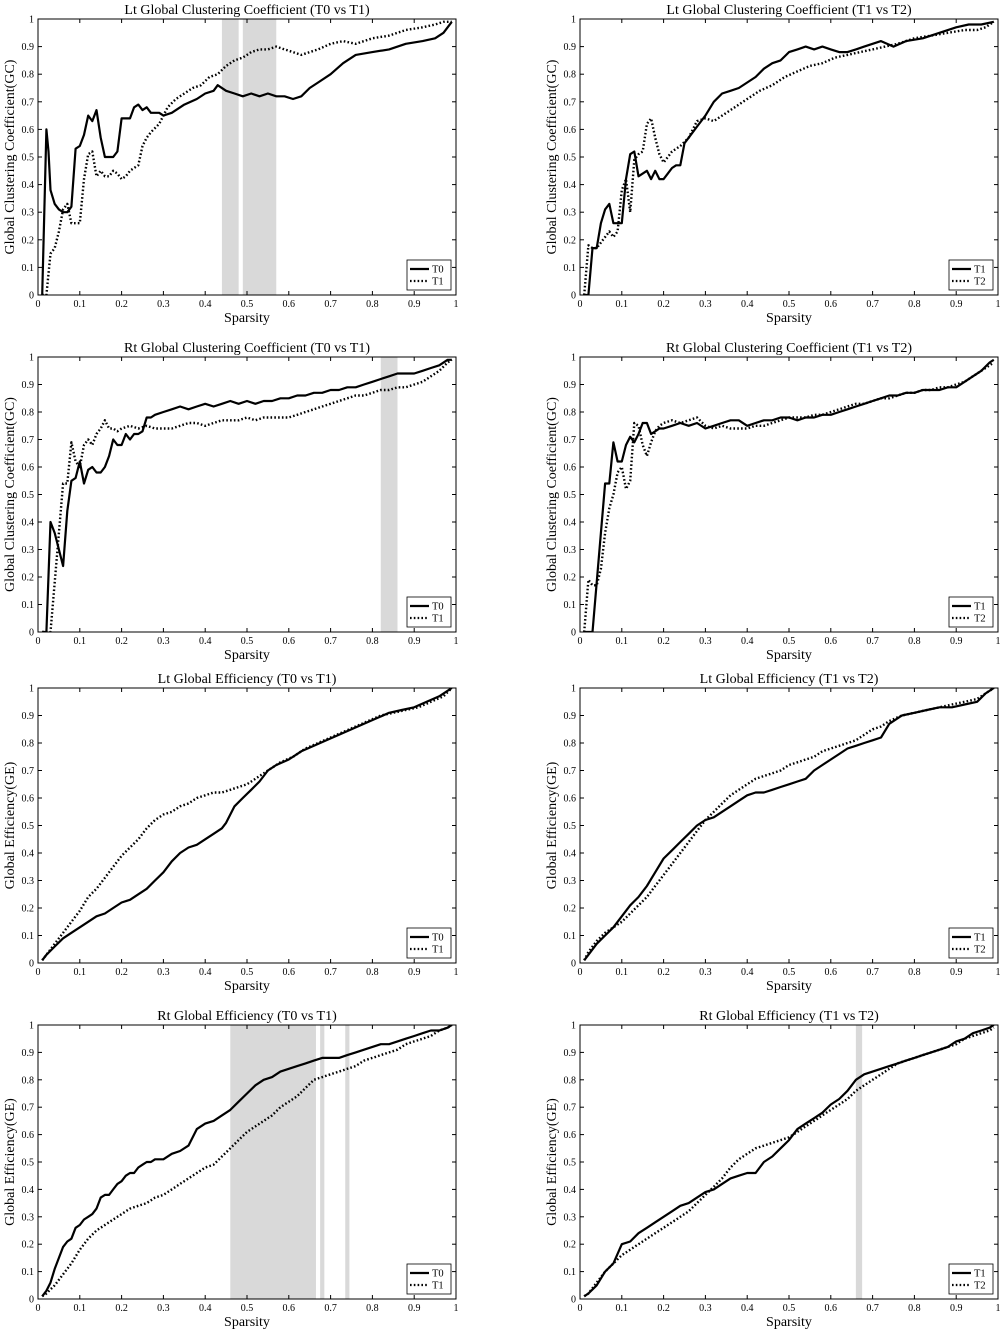  What do you see at coordinates (438, 607) in the screenshot?
I see `legend-label: T0` at bounding box center [438, 607].